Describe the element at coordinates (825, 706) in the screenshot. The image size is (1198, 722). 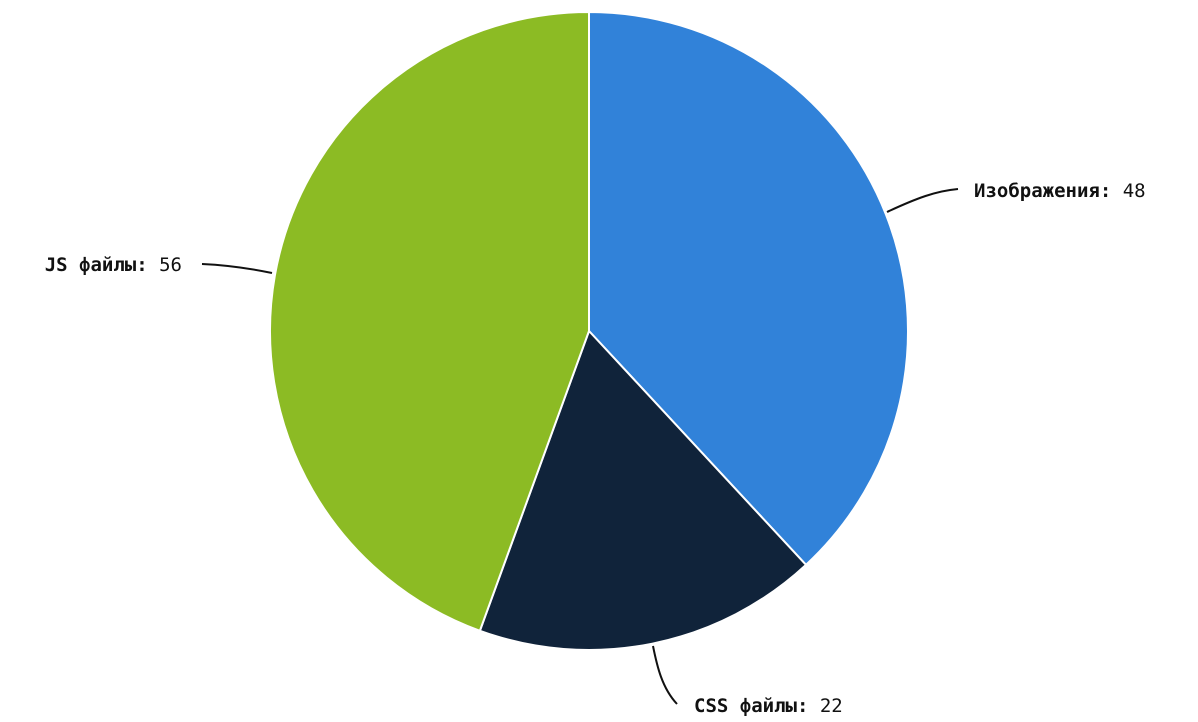
I see `slice-label-value: 22` at that location.